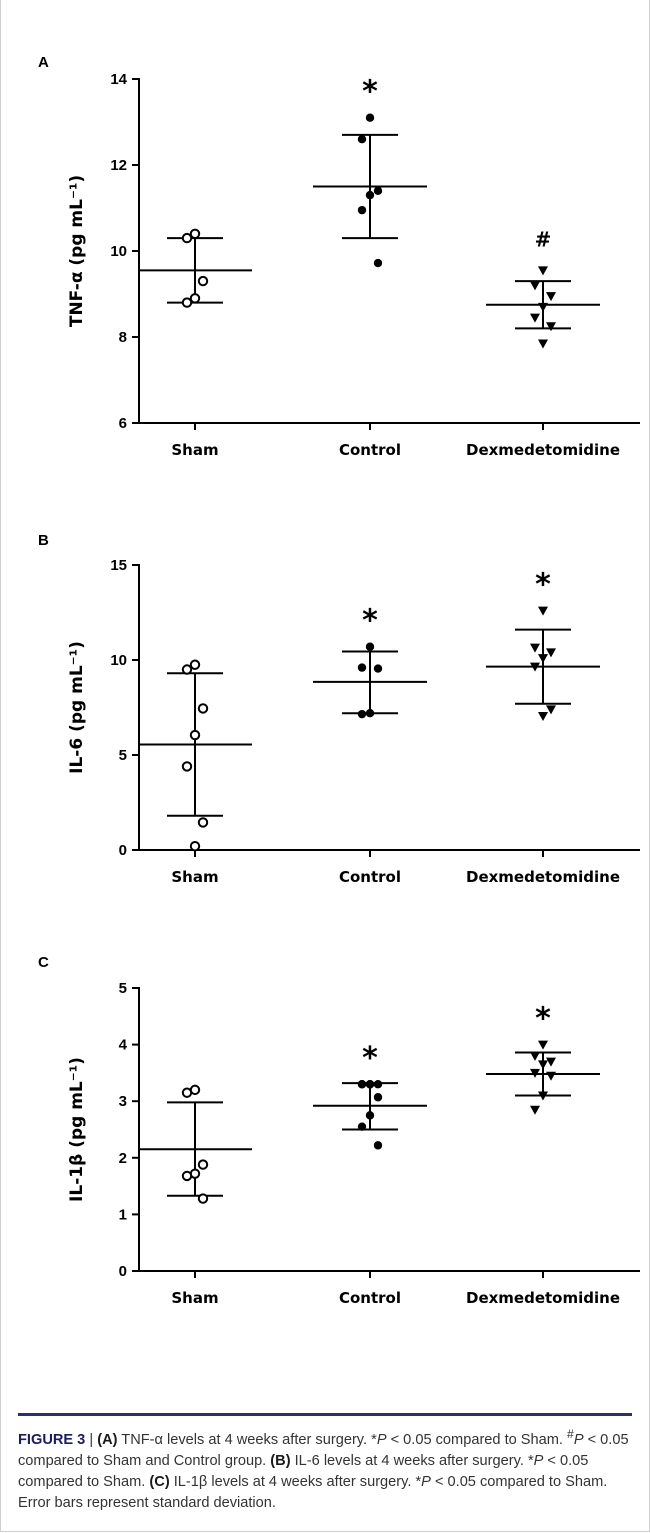 Image resolution: width=650 pixels, height=1533 pixels. Describe the element at coordinates (477, 1439) in the screenshot. I see `caption-lt-sham-1: < 0.05 compared to Sham.` at that location.